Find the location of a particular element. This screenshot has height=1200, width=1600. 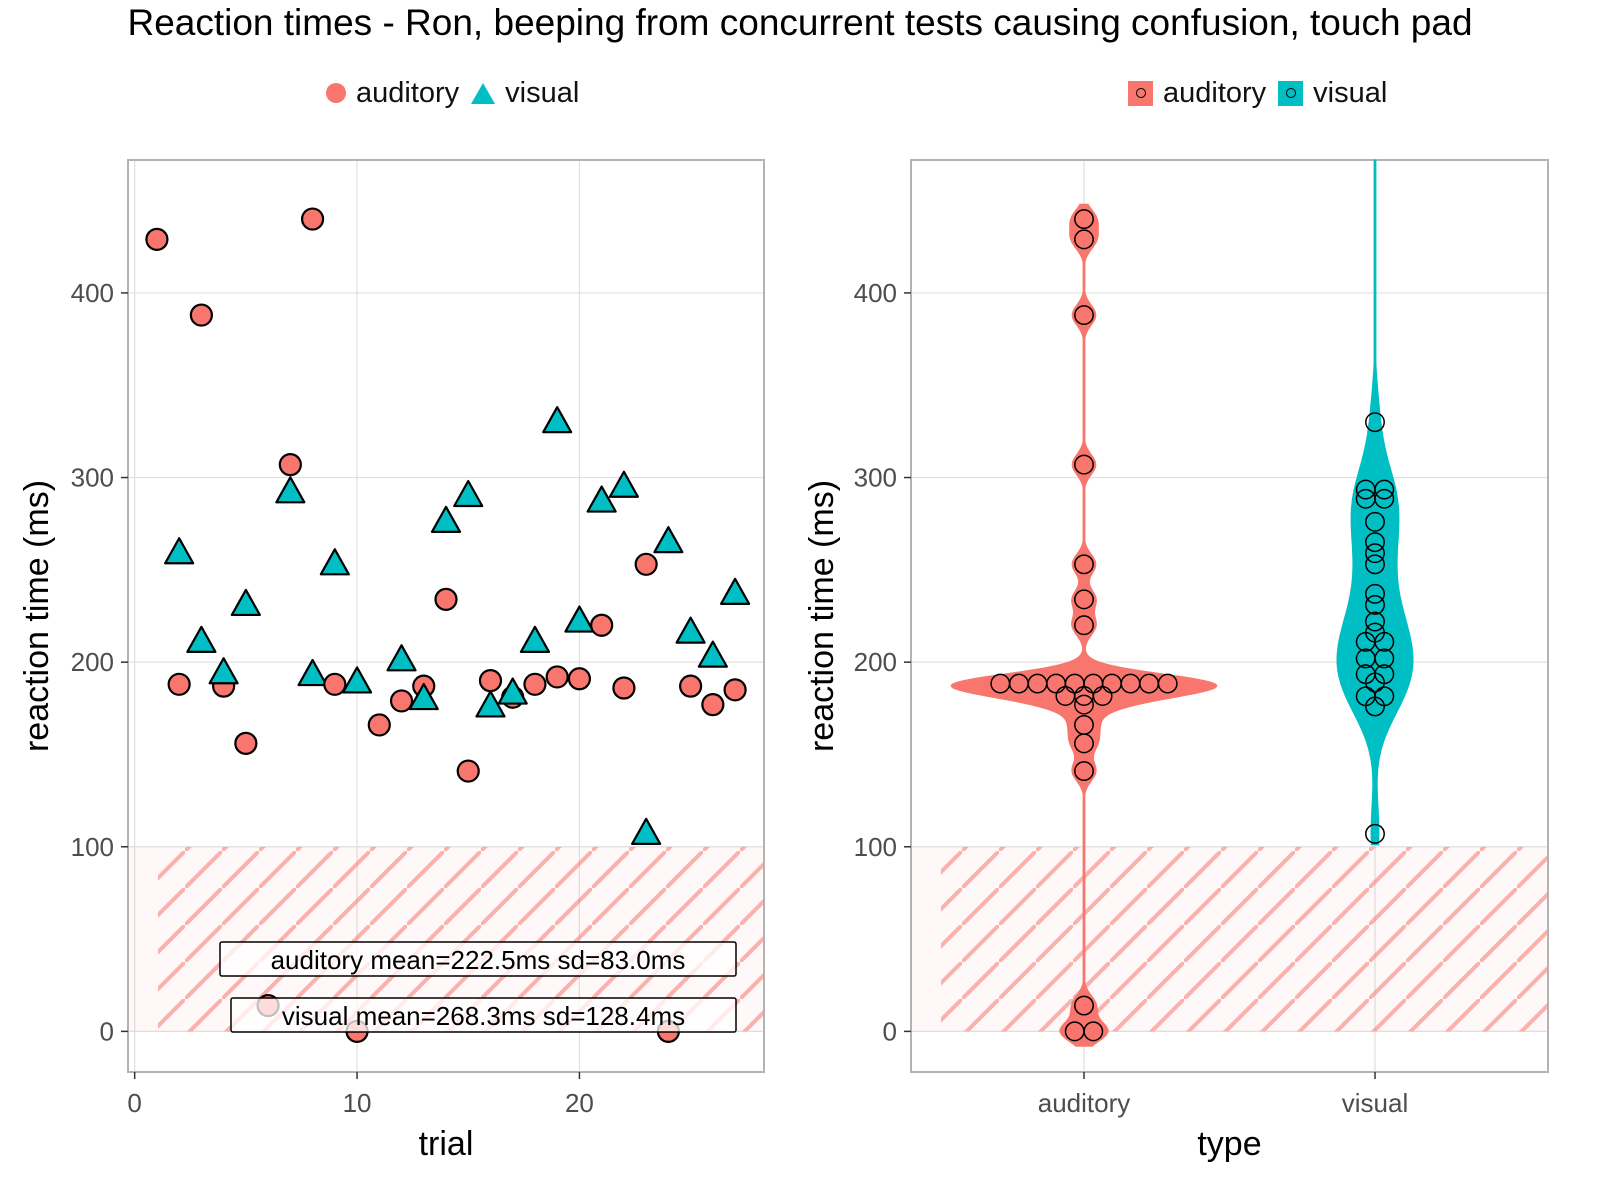

scatter-y-axis-title: reaction time (ms) is located at coordinates (37, 616).